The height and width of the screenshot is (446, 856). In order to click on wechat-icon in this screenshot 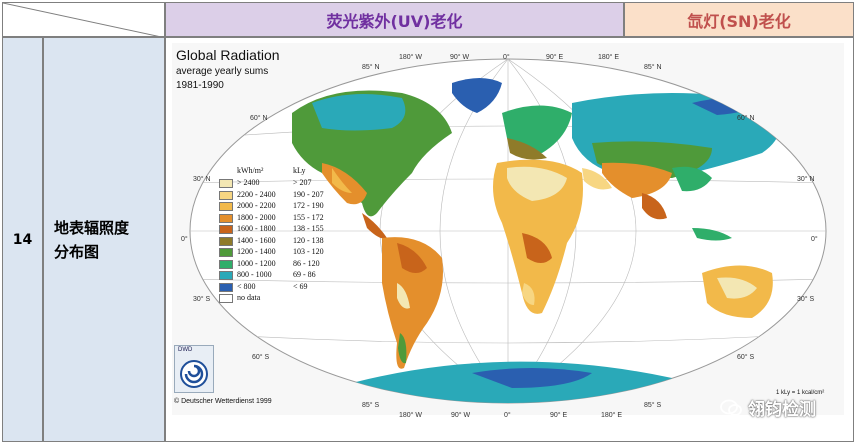, I will do `click(731, 407)`.